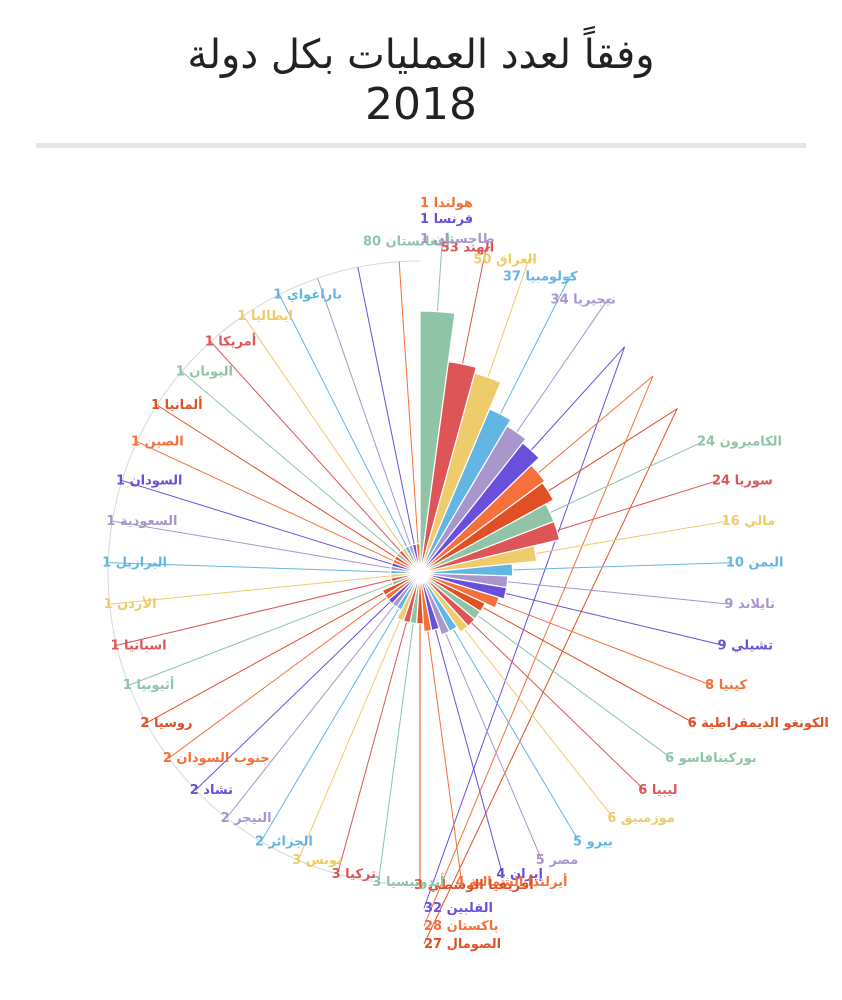  What do you see at coordinates (742, 481) in the screenshot?
I see `slice-label-9: سوريا 24` at bounding box center [742, 481].